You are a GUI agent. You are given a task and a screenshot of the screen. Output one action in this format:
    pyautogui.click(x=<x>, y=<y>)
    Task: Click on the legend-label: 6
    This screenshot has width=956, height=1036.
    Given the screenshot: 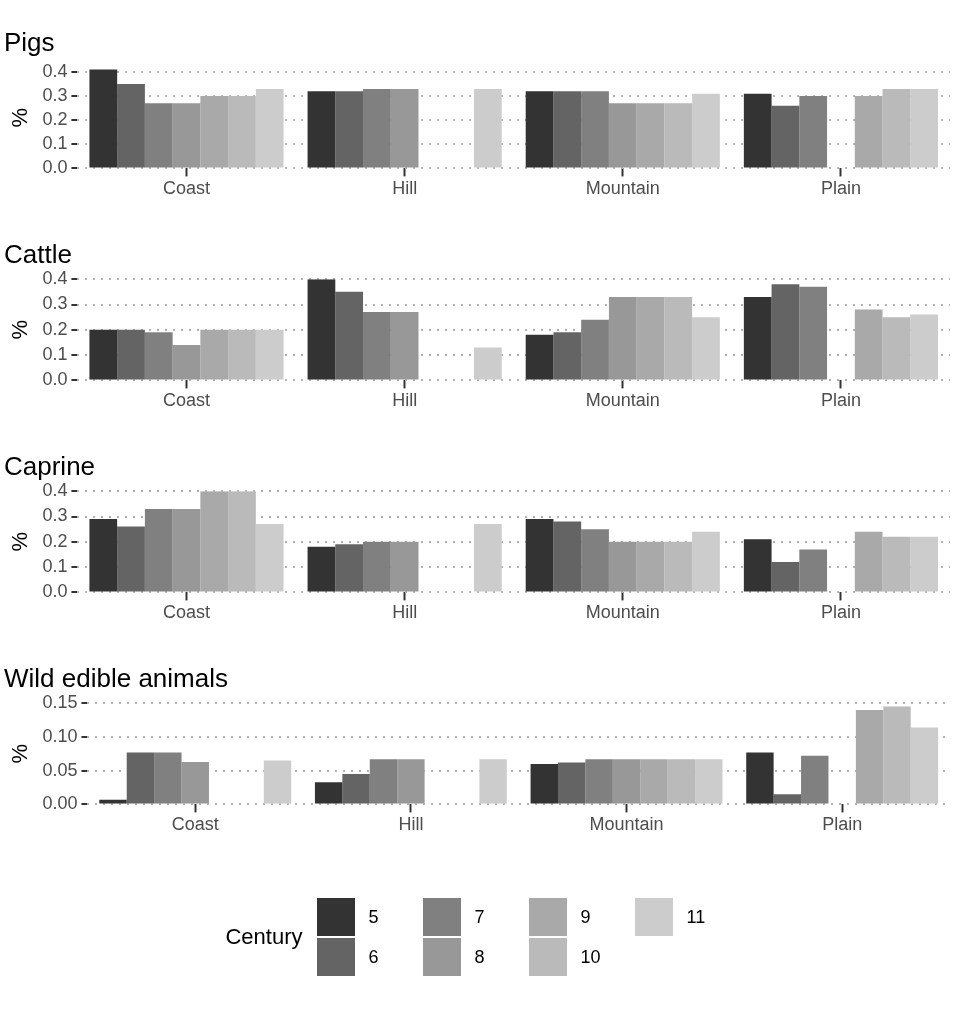 What is the action you would take?
    pyautogui.click(x=374, y=957)
    